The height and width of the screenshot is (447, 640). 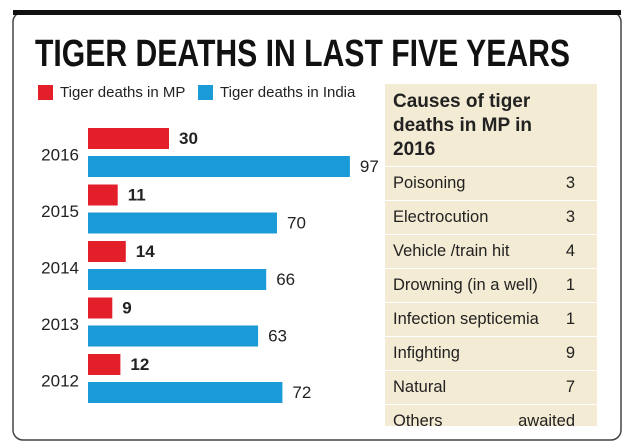 I want to click on cause-label: Infighting, so click(x=426, y=353).